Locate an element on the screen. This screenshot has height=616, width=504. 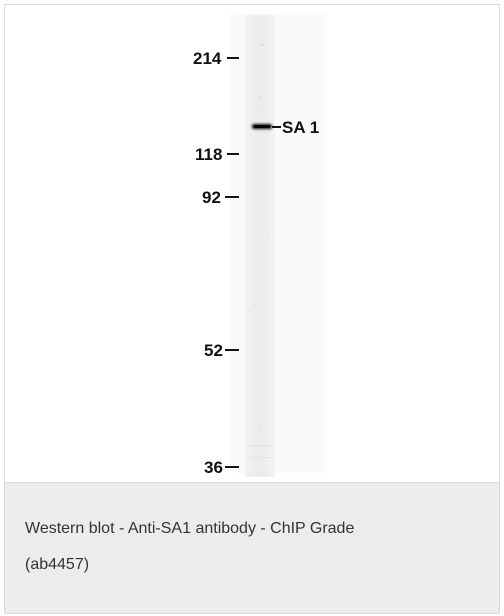
marker-label: 36 is located at coordinates (213, 467).